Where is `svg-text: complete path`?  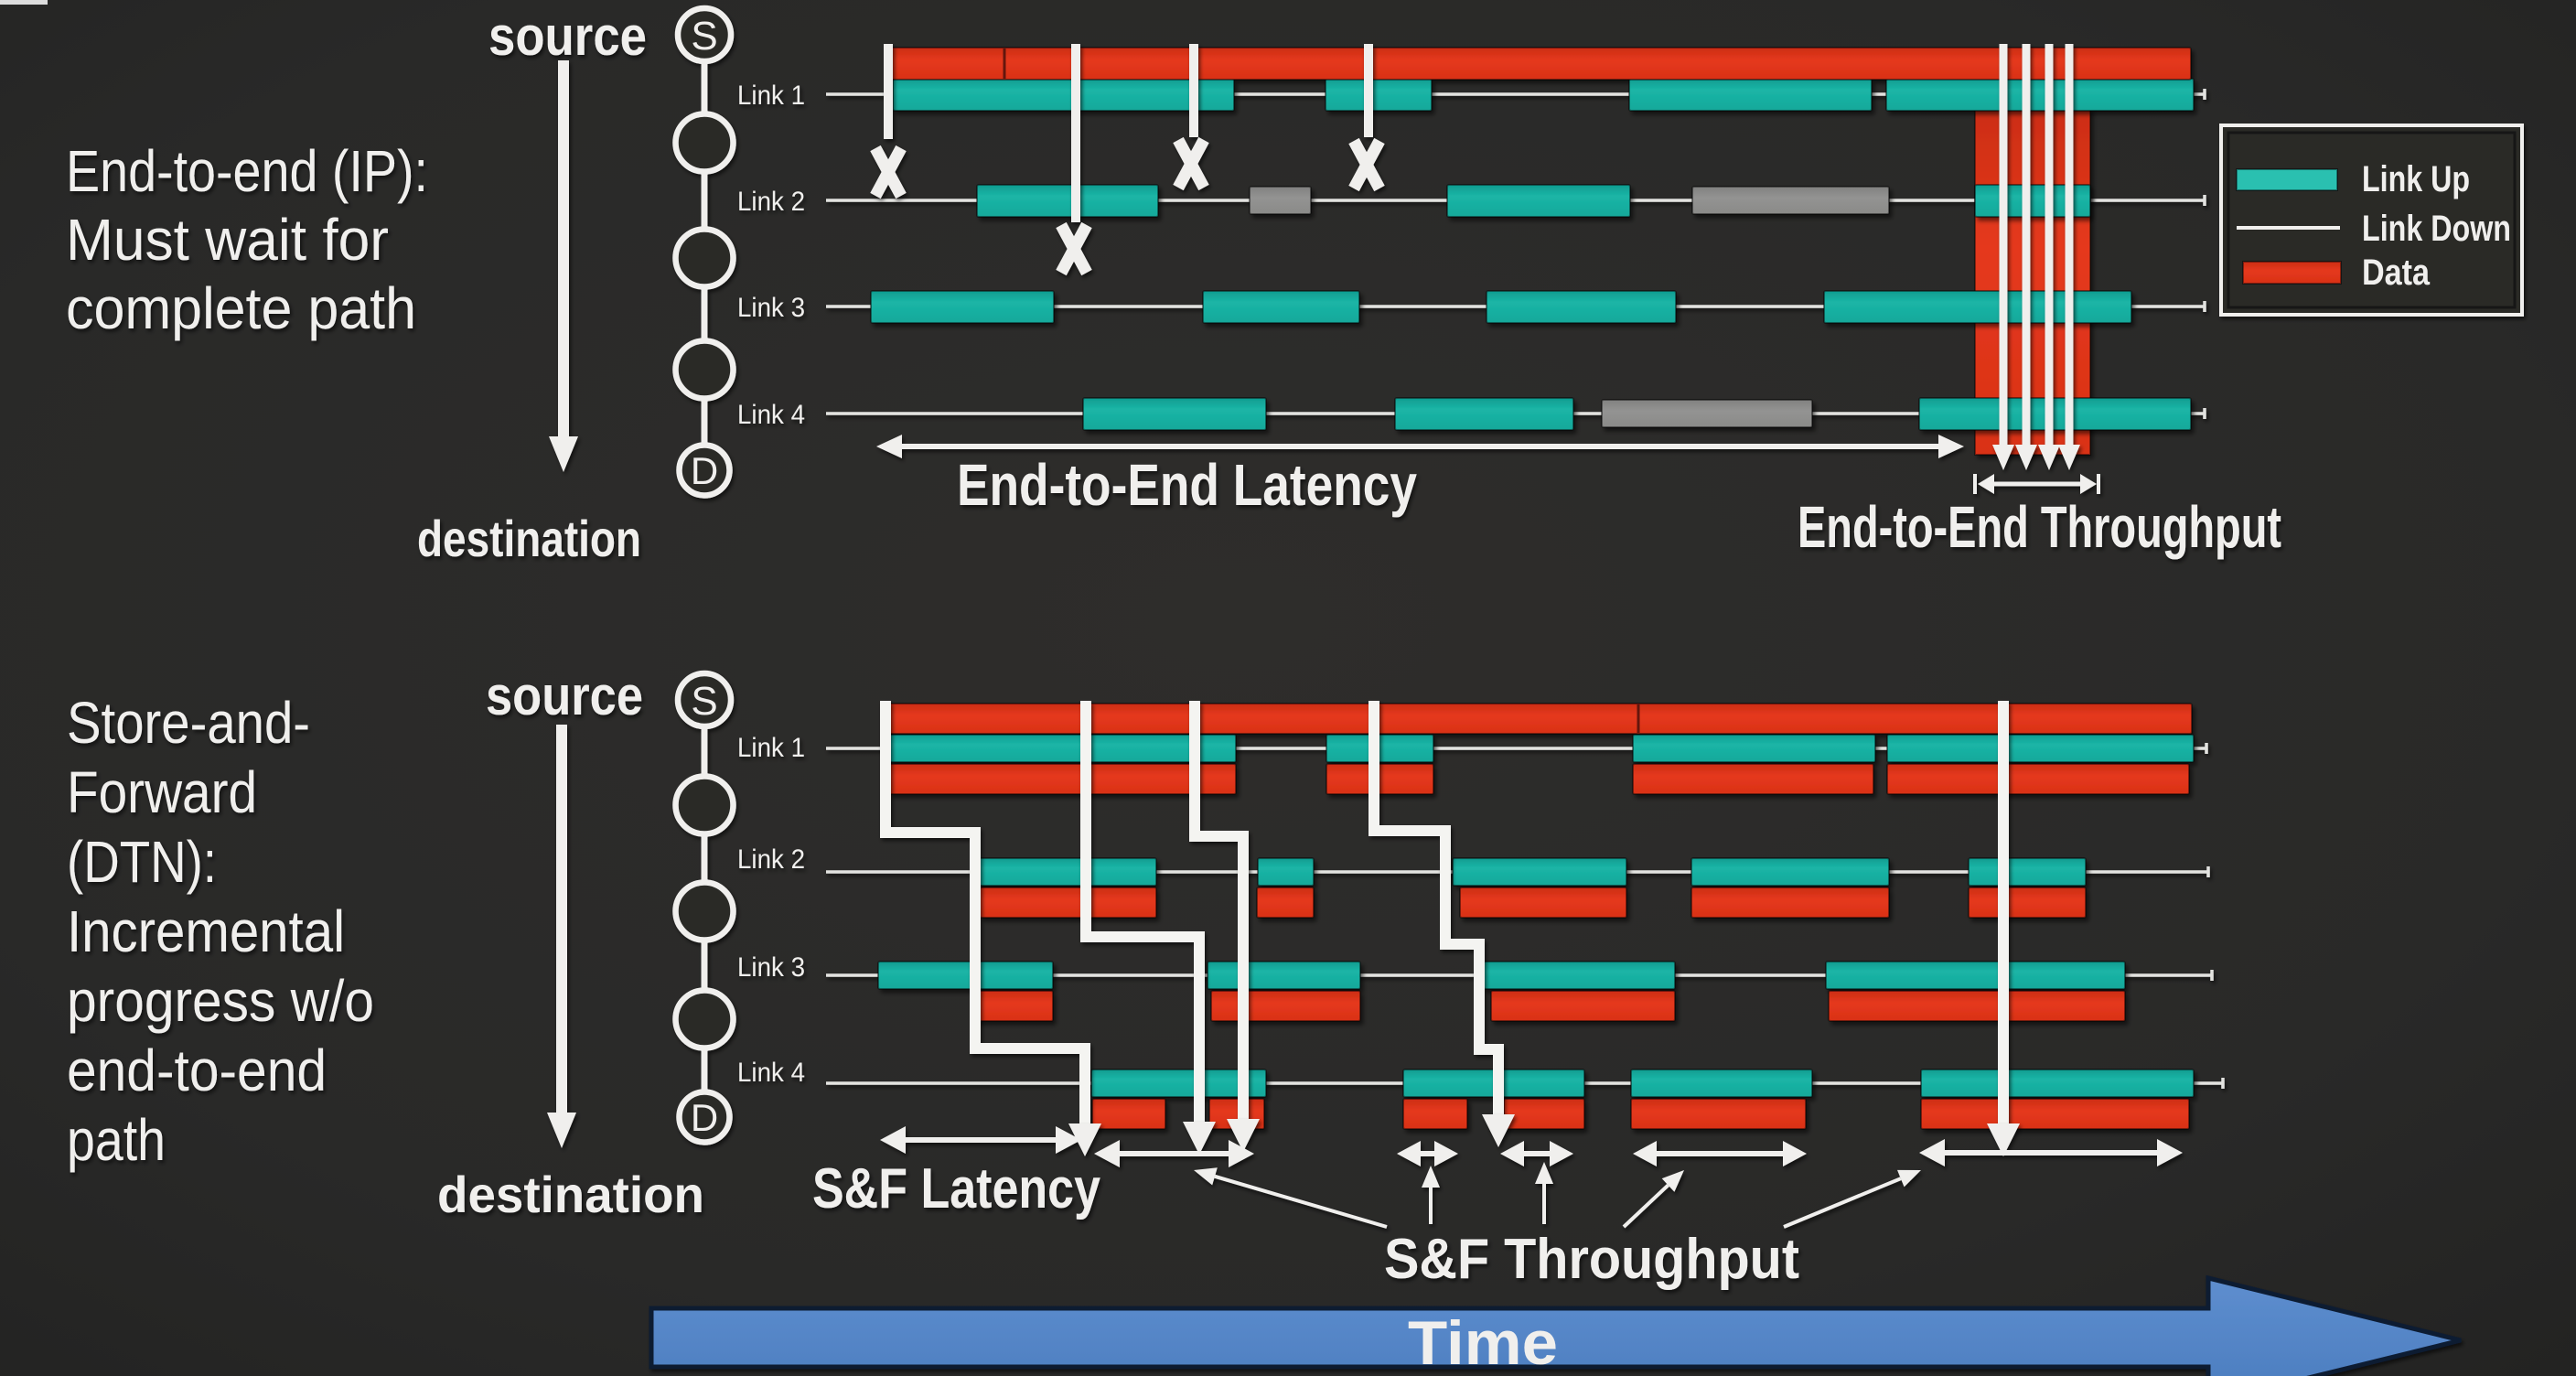 svg-text: complete path is located at coordinates (241, 308).